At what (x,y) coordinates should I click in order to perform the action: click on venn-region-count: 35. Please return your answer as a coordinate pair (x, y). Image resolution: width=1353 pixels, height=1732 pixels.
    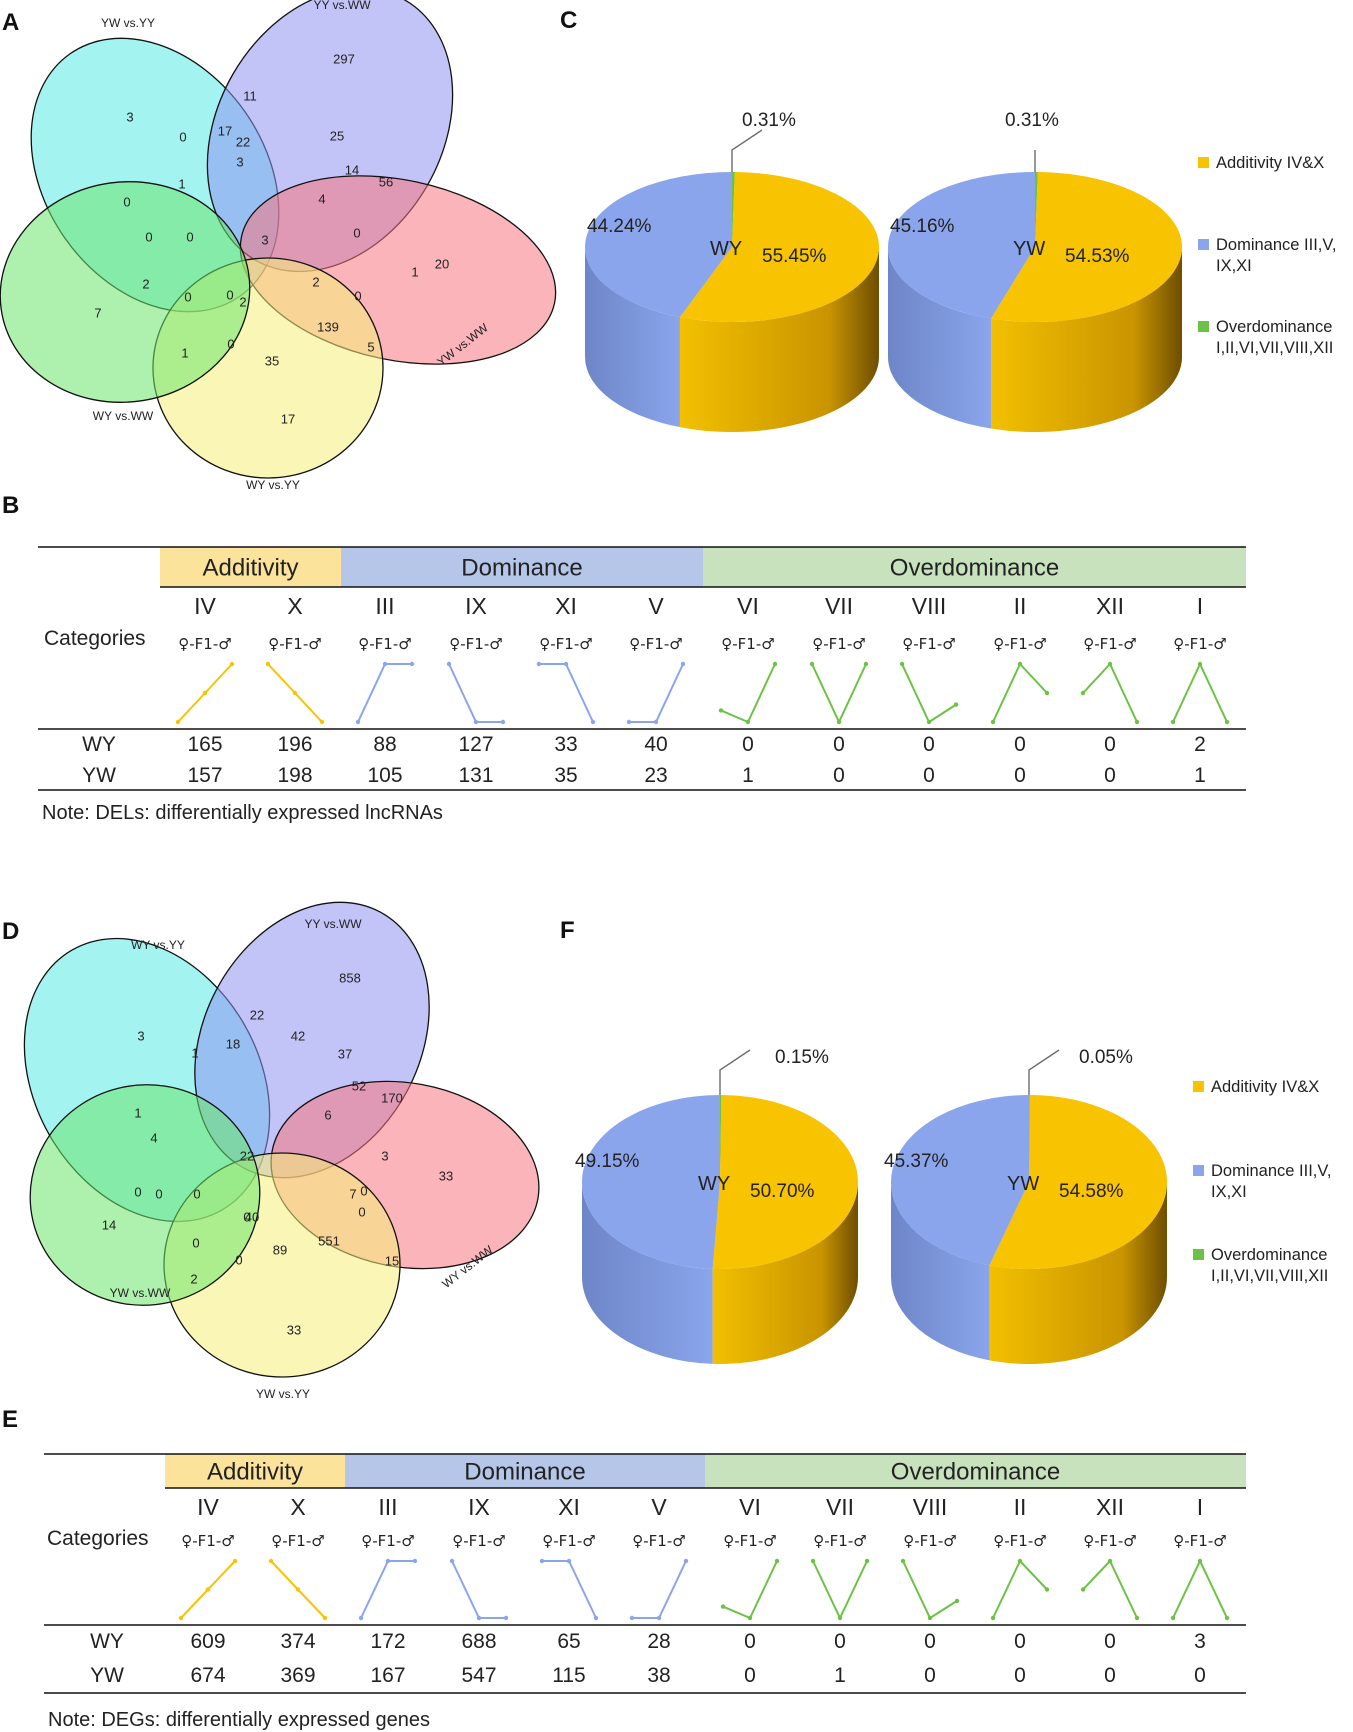
    Looking at the image, I should click on (272, 360).